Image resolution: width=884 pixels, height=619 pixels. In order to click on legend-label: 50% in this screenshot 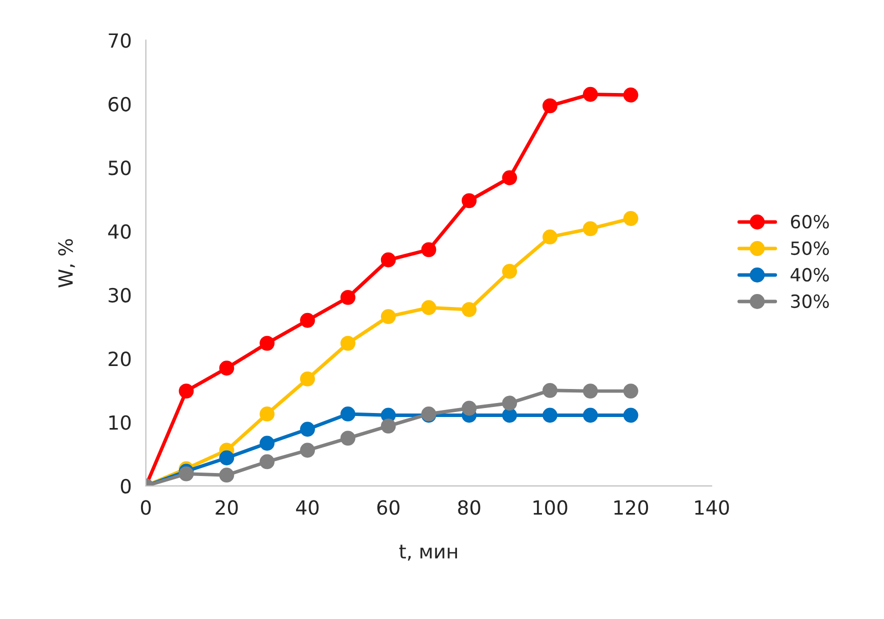, I will do `click(810, 248)`.